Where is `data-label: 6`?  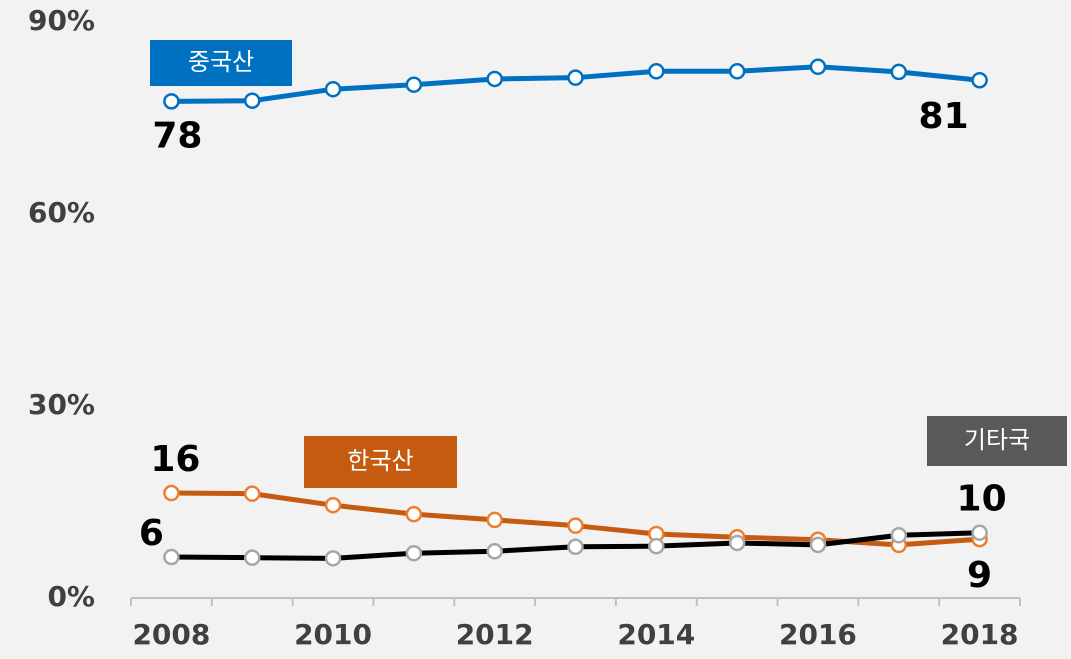
data-label: 6 is located at coordinates (151, 533).